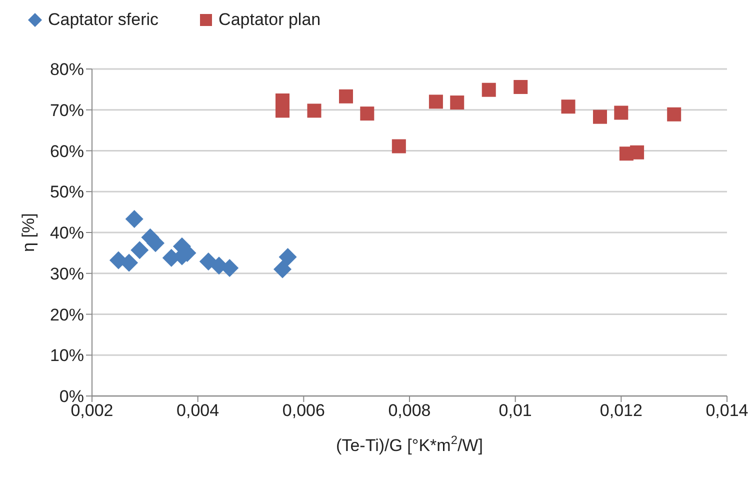  What do you see at coordinates (409, 410) in the screenshot?
I see `x-tick-label: 0,008` at bounding box center [409, 410].